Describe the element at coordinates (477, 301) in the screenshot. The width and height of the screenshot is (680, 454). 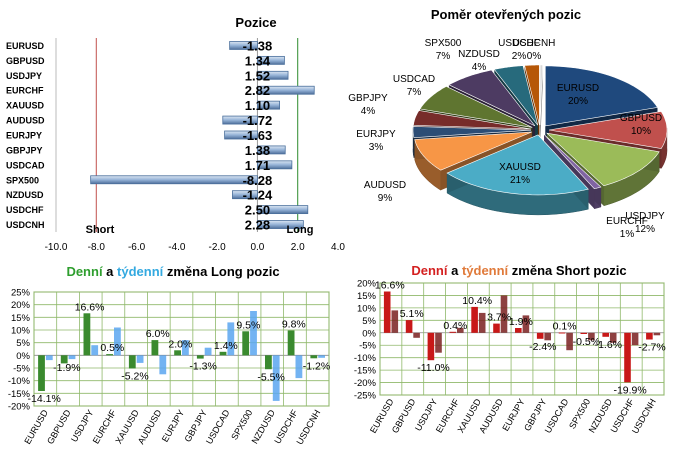
I see `data-label: 10.4%` at that location.